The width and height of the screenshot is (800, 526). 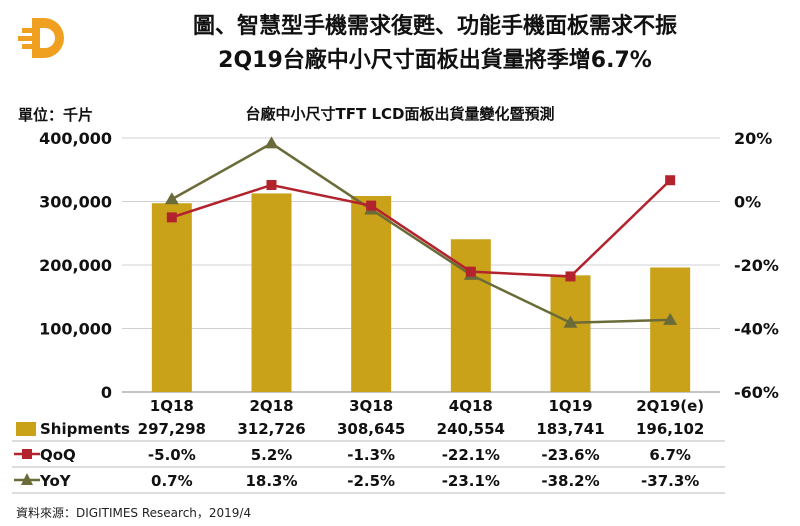 What do you see at coordinates (272, 455) in the screenshot?
I see `data-label: 5.2%` at bounding box center [272, 455].